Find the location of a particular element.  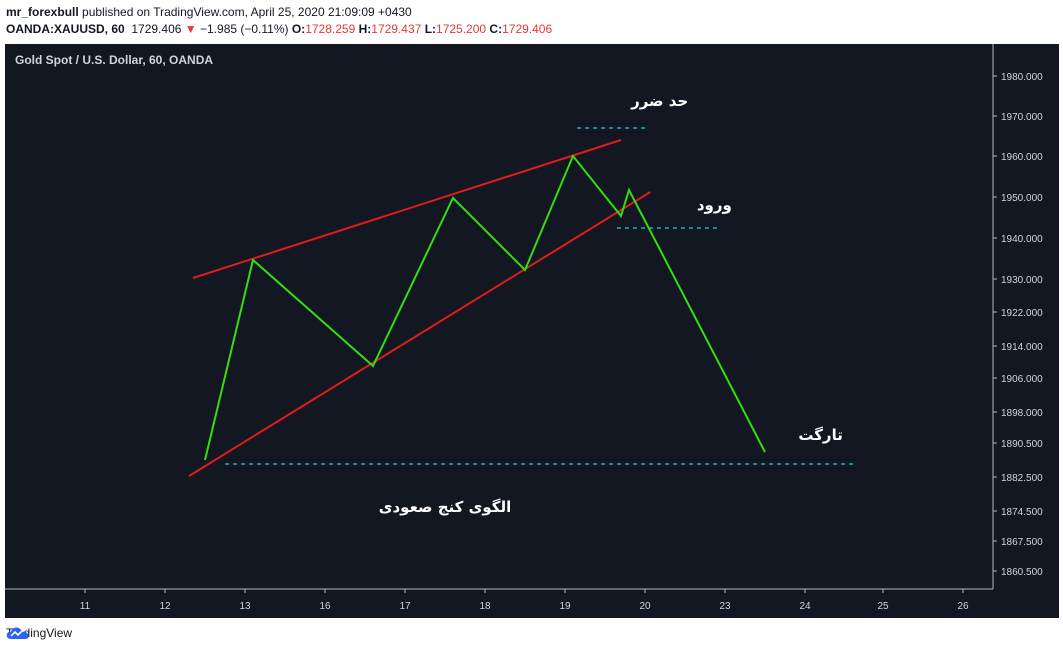

low-value: 1725.200 is located at coordinates (461, 29).